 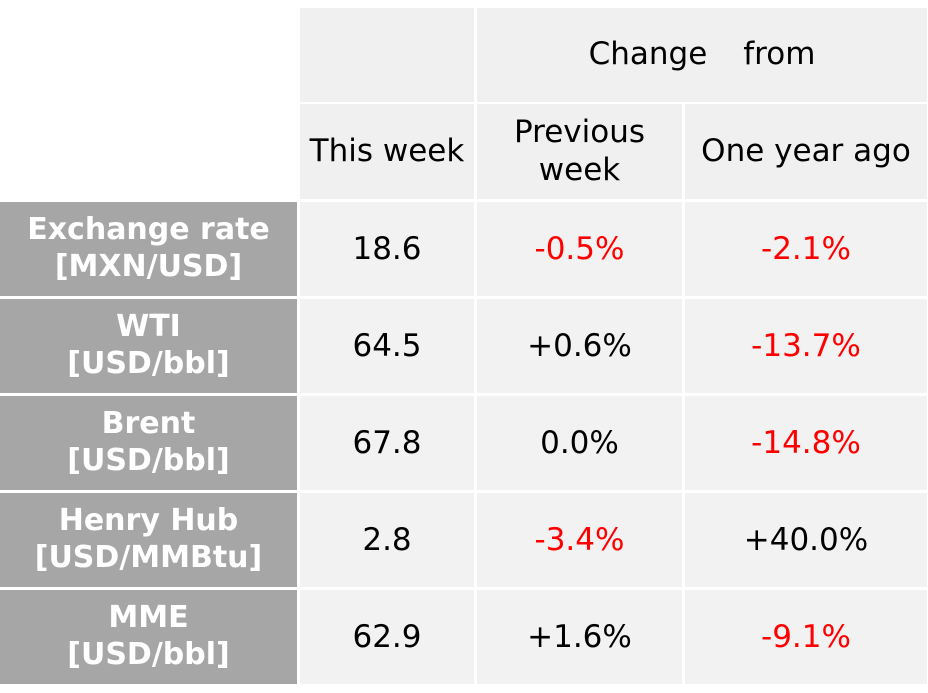 I want to click on header-blank-cell, so click(x=387, y=55).